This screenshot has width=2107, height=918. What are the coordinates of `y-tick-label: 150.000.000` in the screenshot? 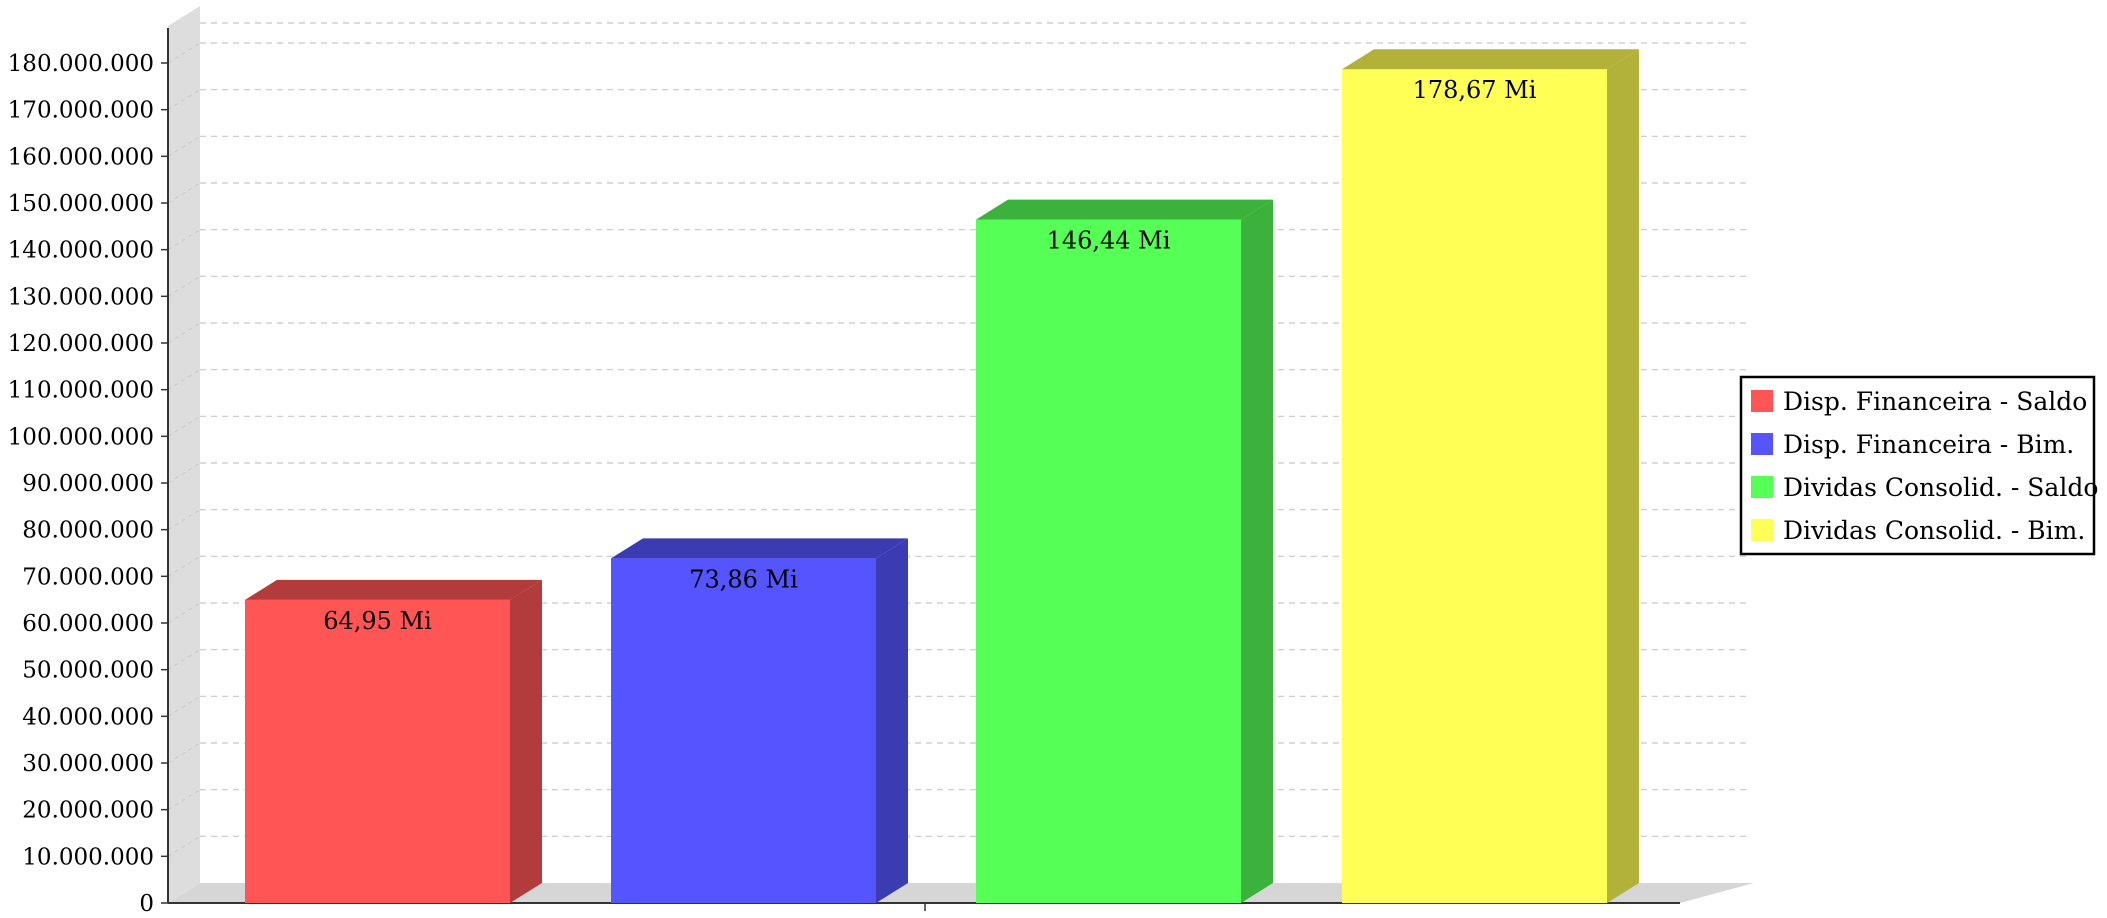 It's located at (81, 204).